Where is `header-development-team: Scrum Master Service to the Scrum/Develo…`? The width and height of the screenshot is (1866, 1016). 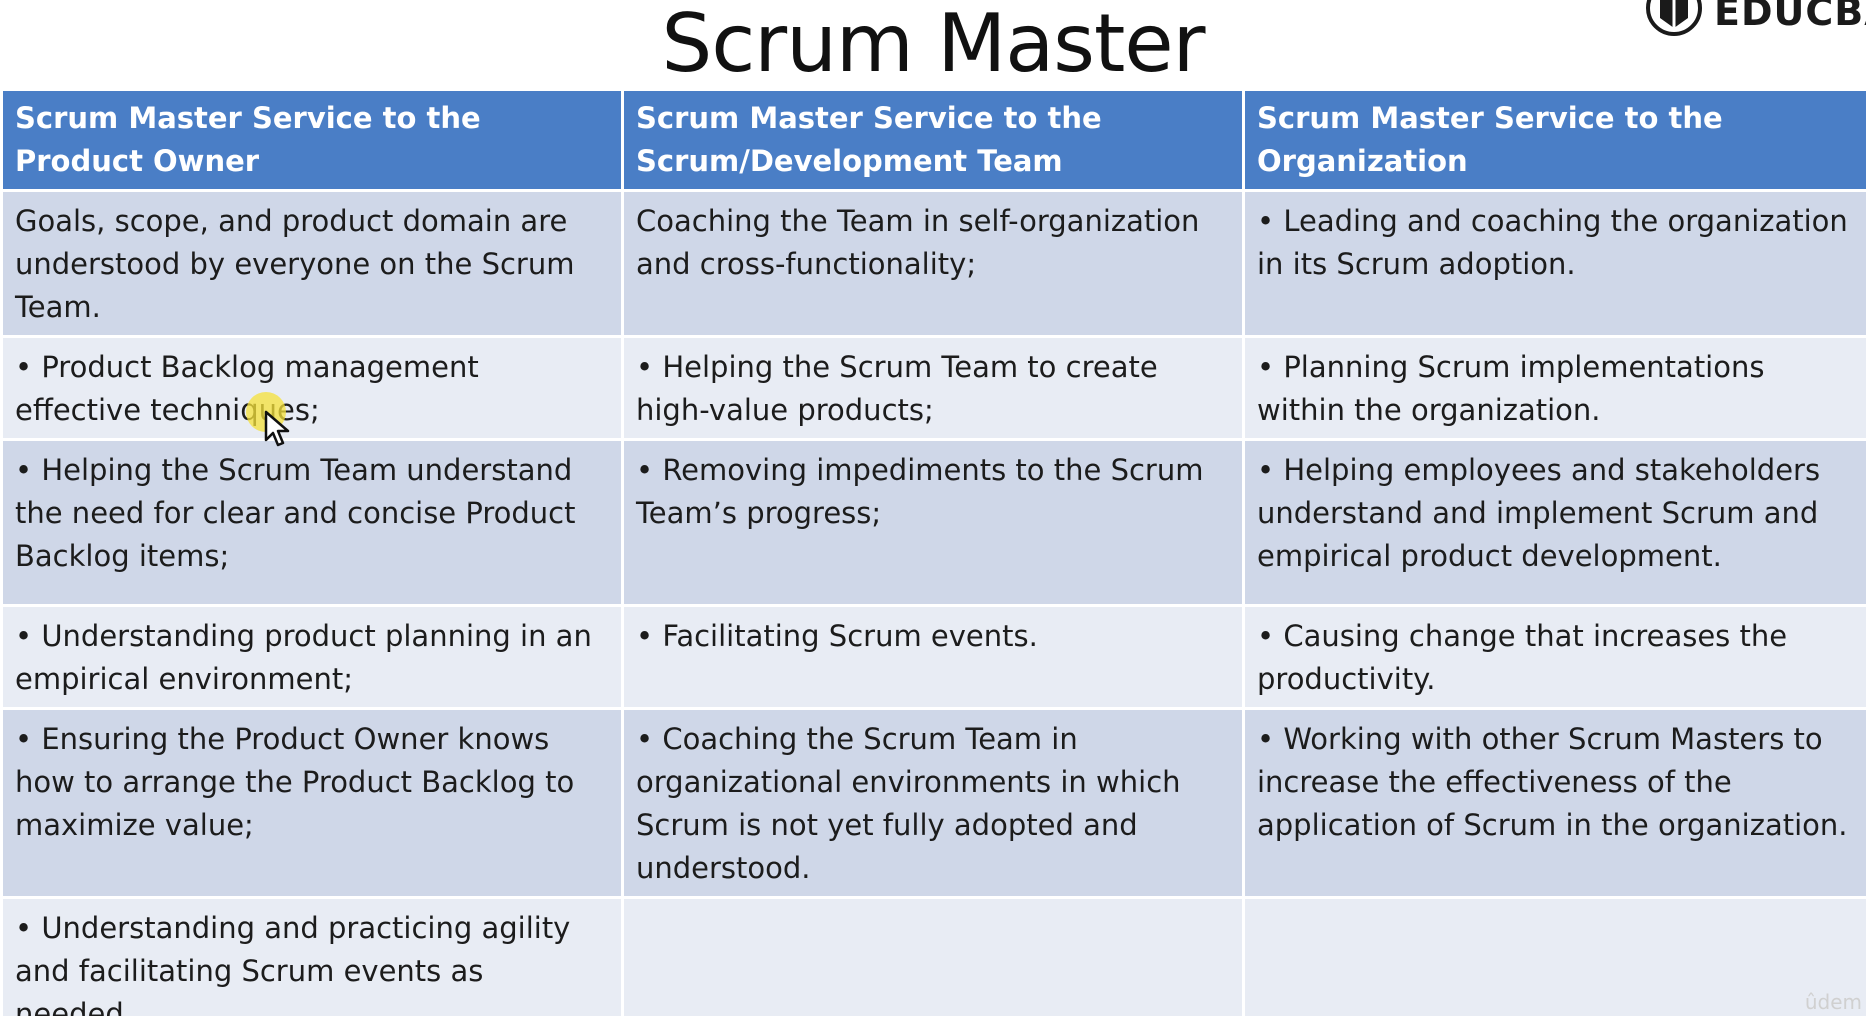 header-development-team: Scrum Master Service to the Scrum/Develo… is located at coordinates (933, 140).